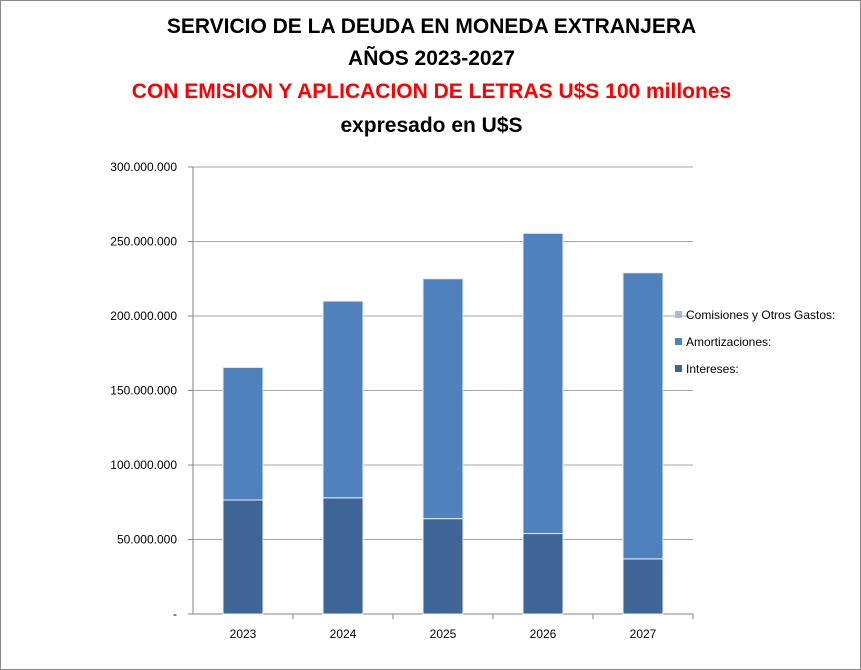 This screenshot has width=861, height=670. Describe the element at coordinates (243, 433) in the screenshot. I see `bar-amortizaciones-2023` at that location.